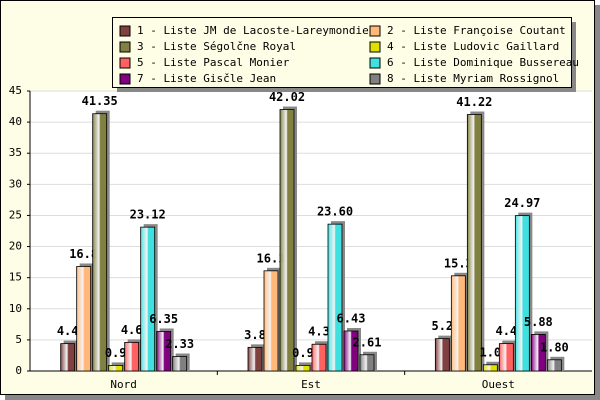 The image size is (600, 400). Describe the element at coordinates (123, 384) in the screenshot. I see `x-tick-label: Nord` at that location.